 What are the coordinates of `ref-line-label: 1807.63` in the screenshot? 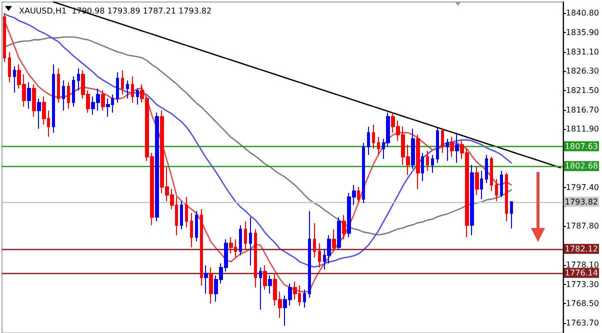 It's located at (581, 146).